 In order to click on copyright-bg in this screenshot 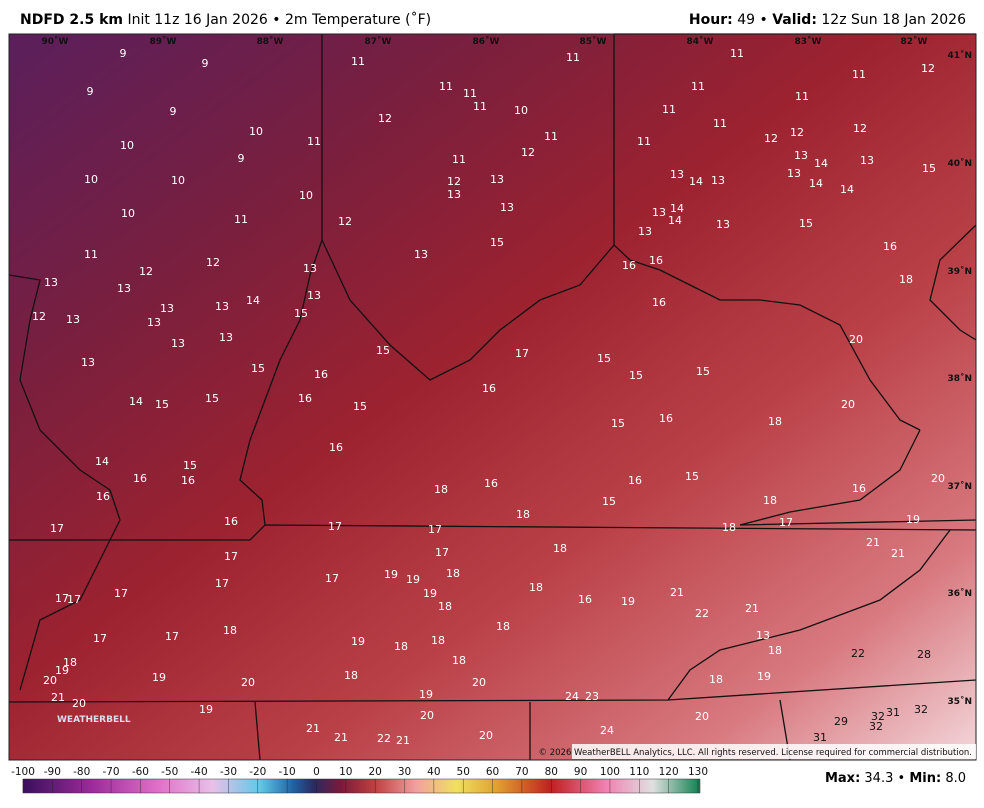, I will do `click(774, 751)`.